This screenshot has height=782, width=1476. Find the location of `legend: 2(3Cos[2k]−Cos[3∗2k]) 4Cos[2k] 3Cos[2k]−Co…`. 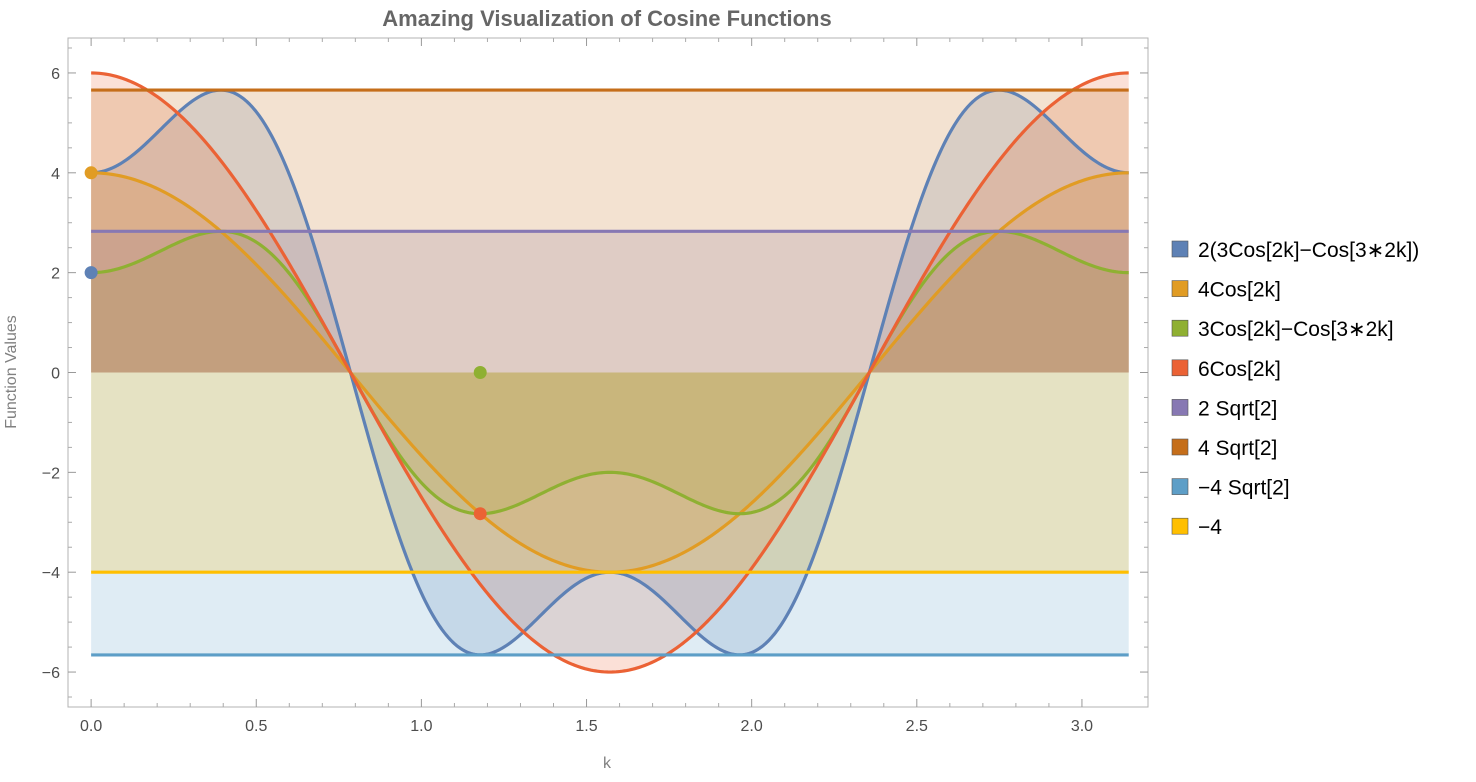

legend: 2(3Cos[2k]−Cos[3∗2k]) 4Cos[2k] 3Cos[2k]−Co… is located at coordinates (1295, 389).